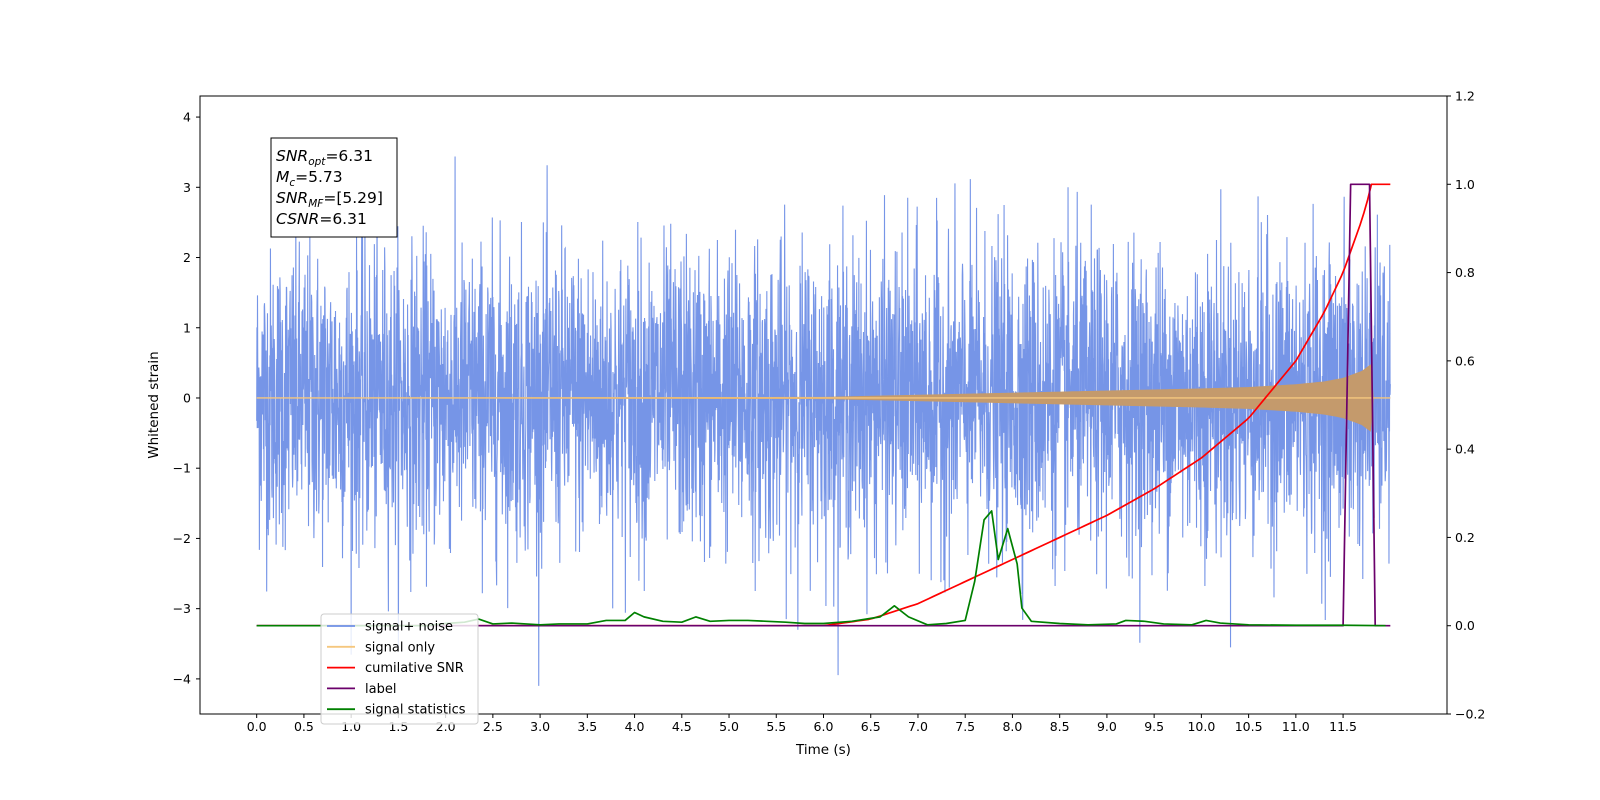 This screenshot has height=800, width=1600. What do you see at coordinates (414, 668) in the screenshot?
I see `legend-entry: cumilative SNR` at bounding box center [414, 668].